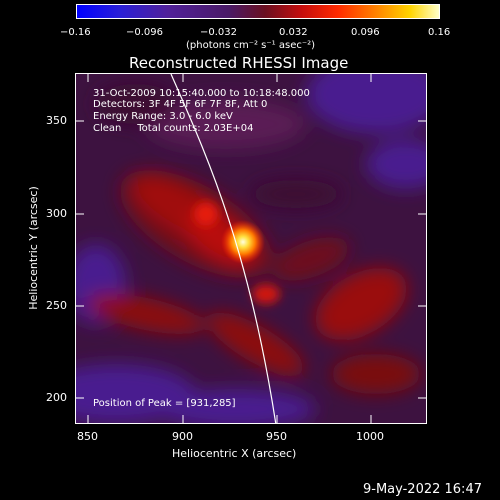 The width and height of the screenshot is (500, 500). I want to click on solar-limb-line, so click(223, 248).